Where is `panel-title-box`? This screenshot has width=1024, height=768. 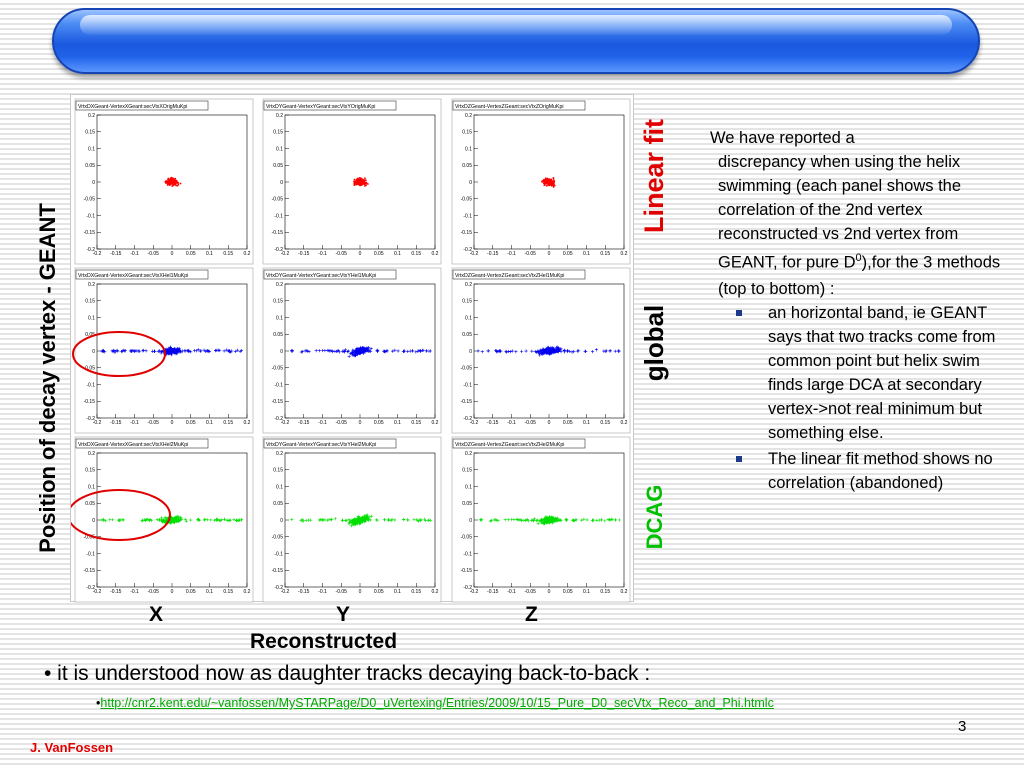
panel-title-box is located at coordinates (330, 274).